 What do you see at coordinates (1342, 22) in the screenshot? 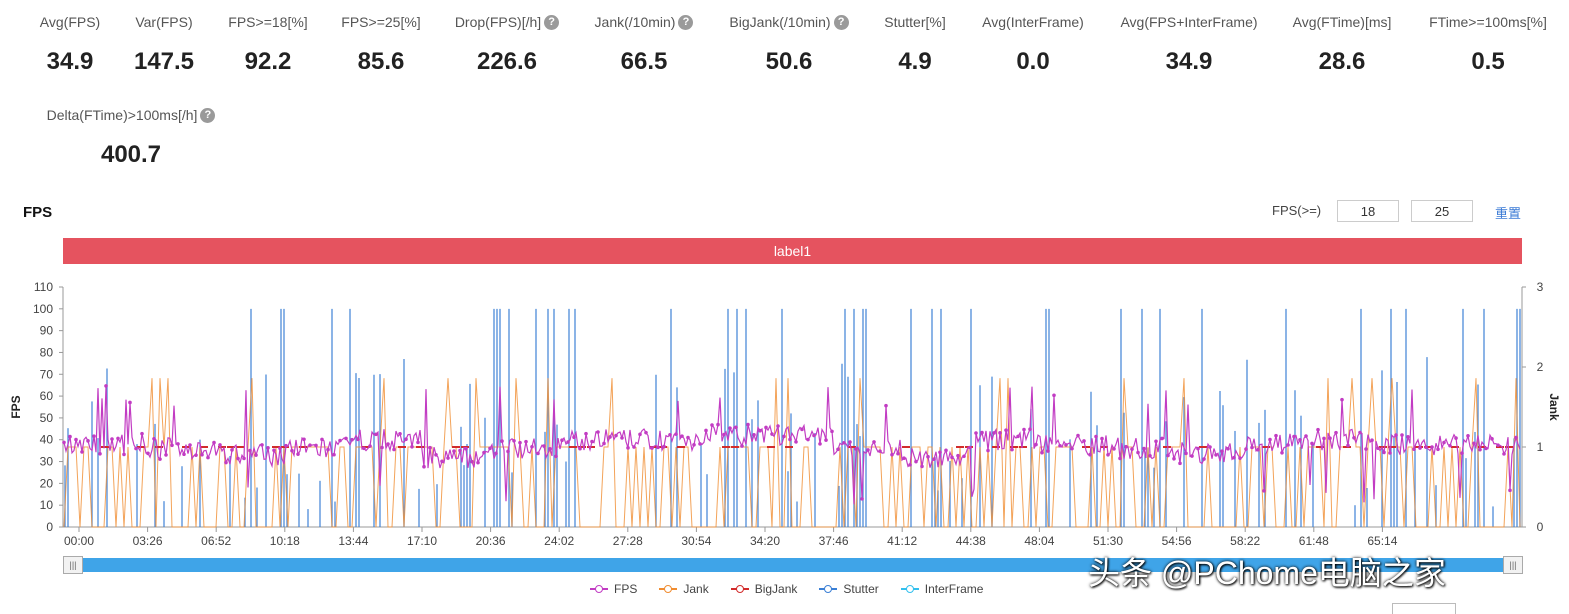
I see `metric-label: Avg(FTime)[ms]` at bounding box center [1342, 22].